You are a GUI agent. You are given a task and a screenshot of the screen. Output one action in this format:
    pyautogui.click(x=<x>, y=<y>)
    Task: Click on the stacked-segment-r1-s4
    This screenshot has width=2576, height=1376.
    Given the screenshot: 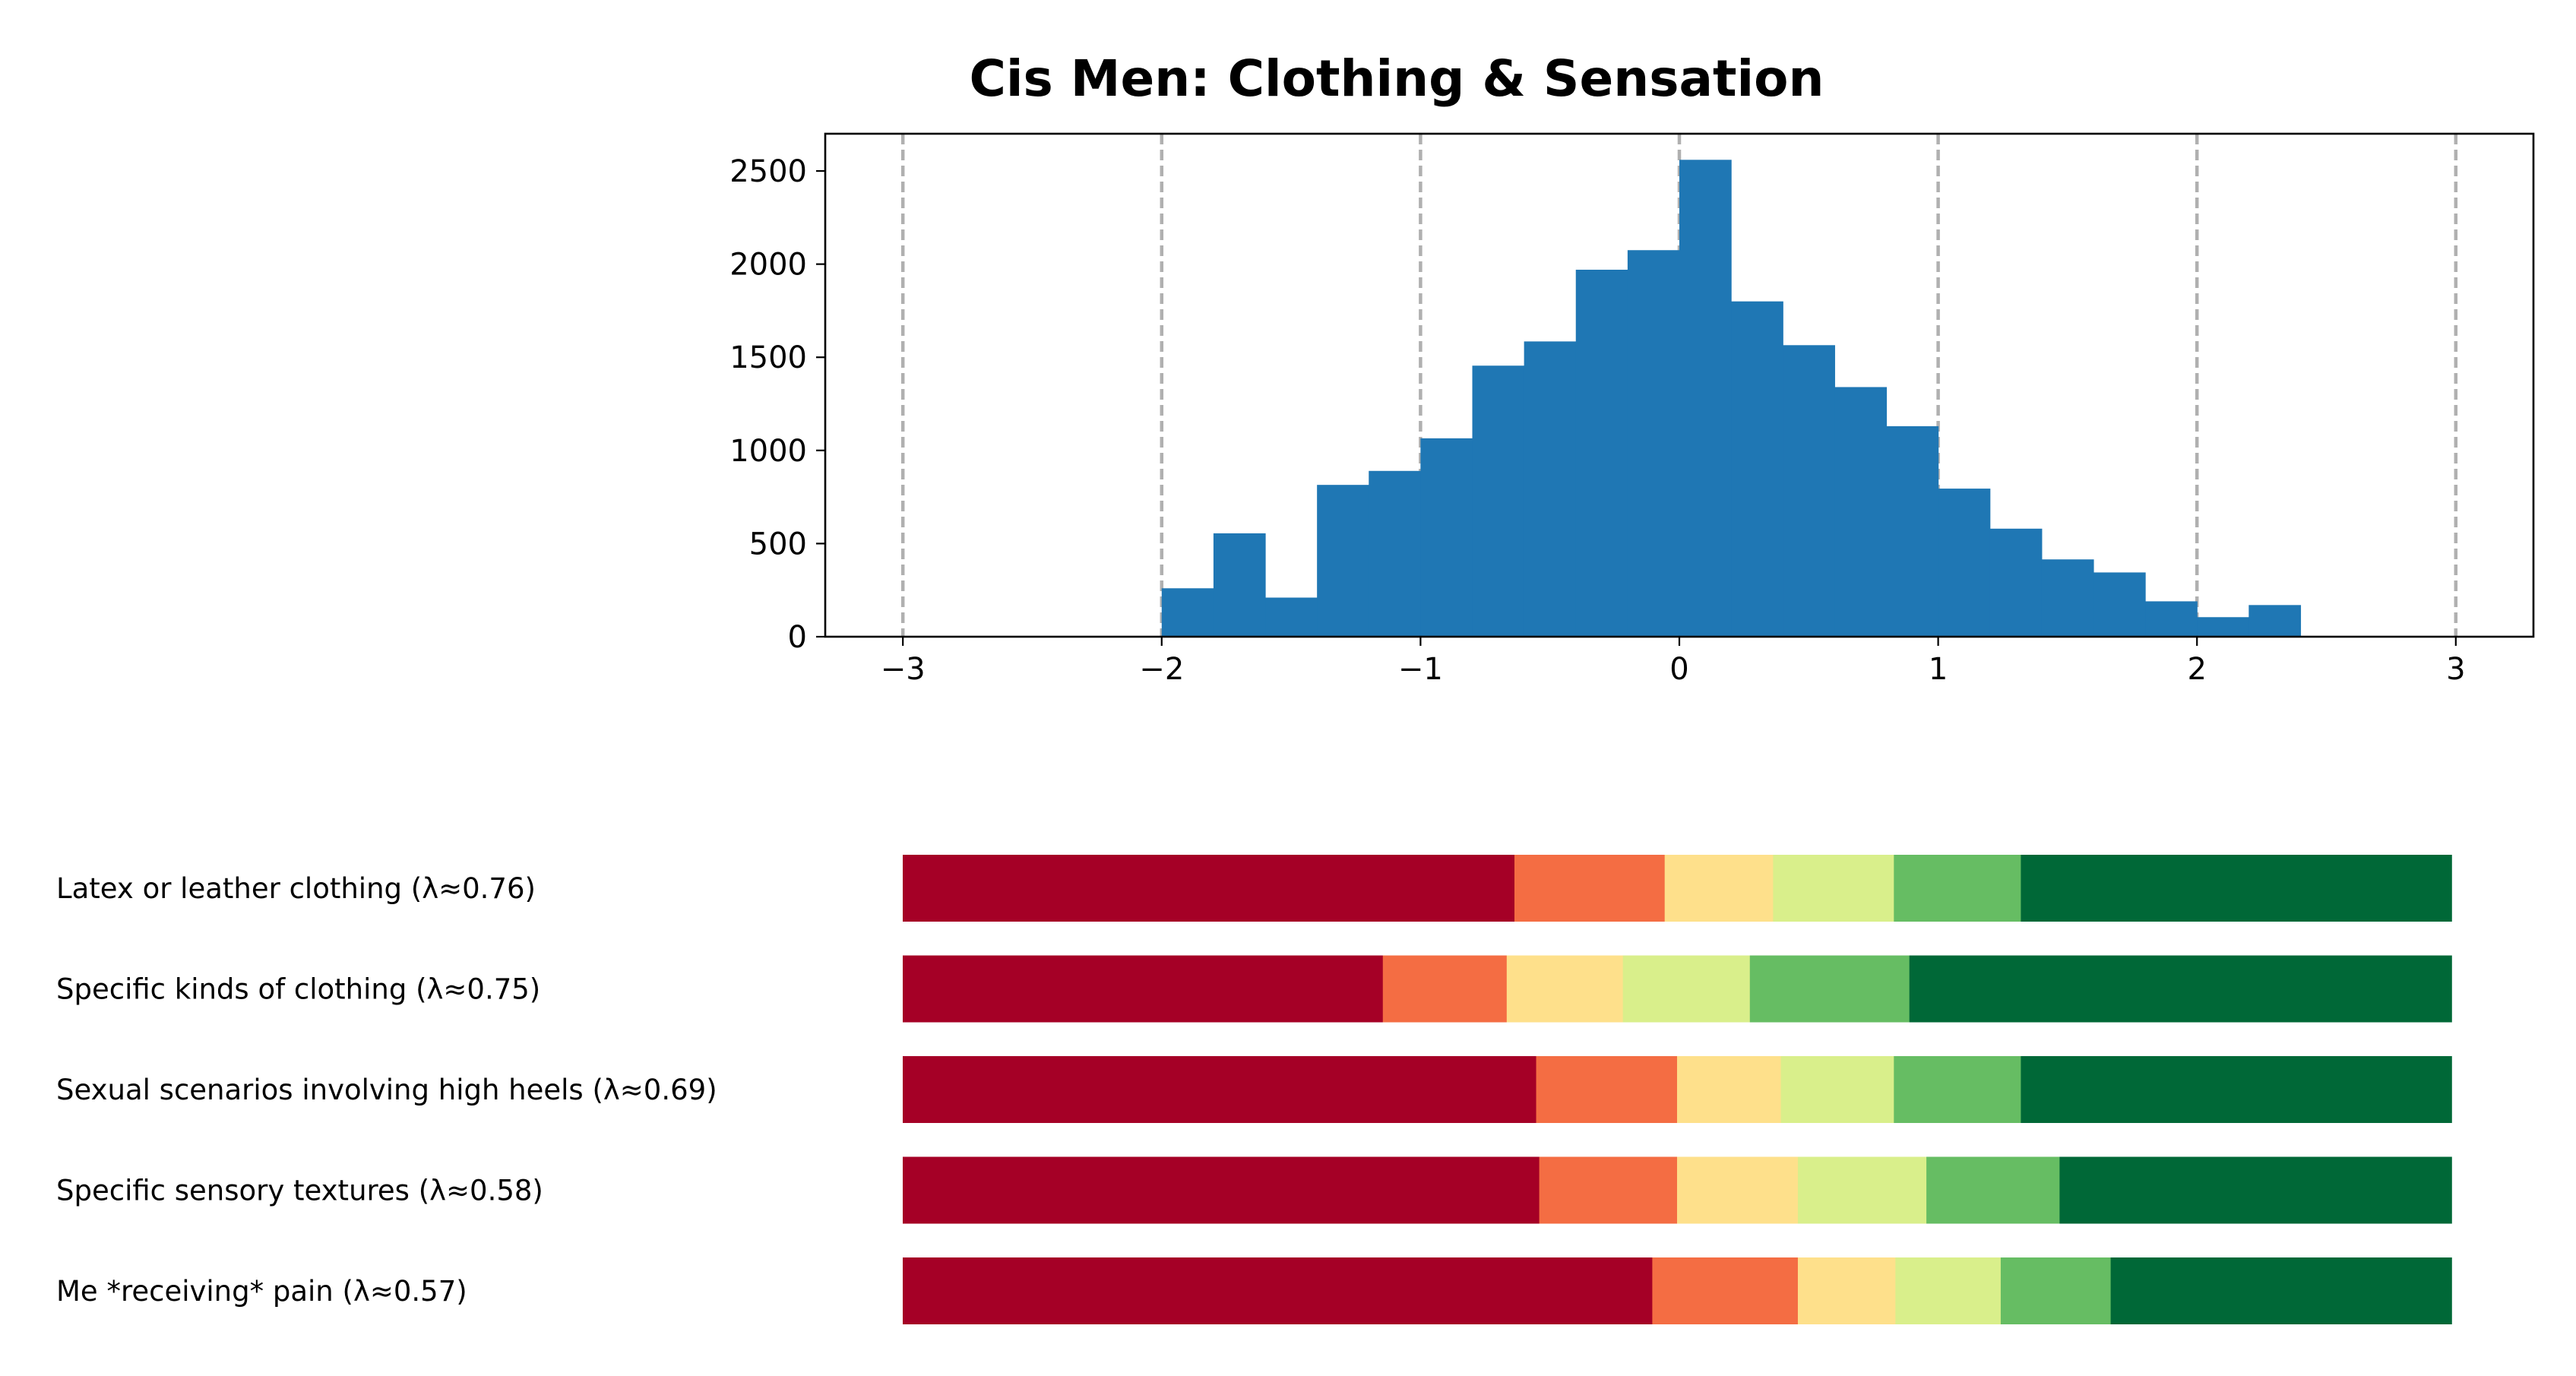 What is the action you would take?
    pyautogui.click(x=1830, y=989)
    